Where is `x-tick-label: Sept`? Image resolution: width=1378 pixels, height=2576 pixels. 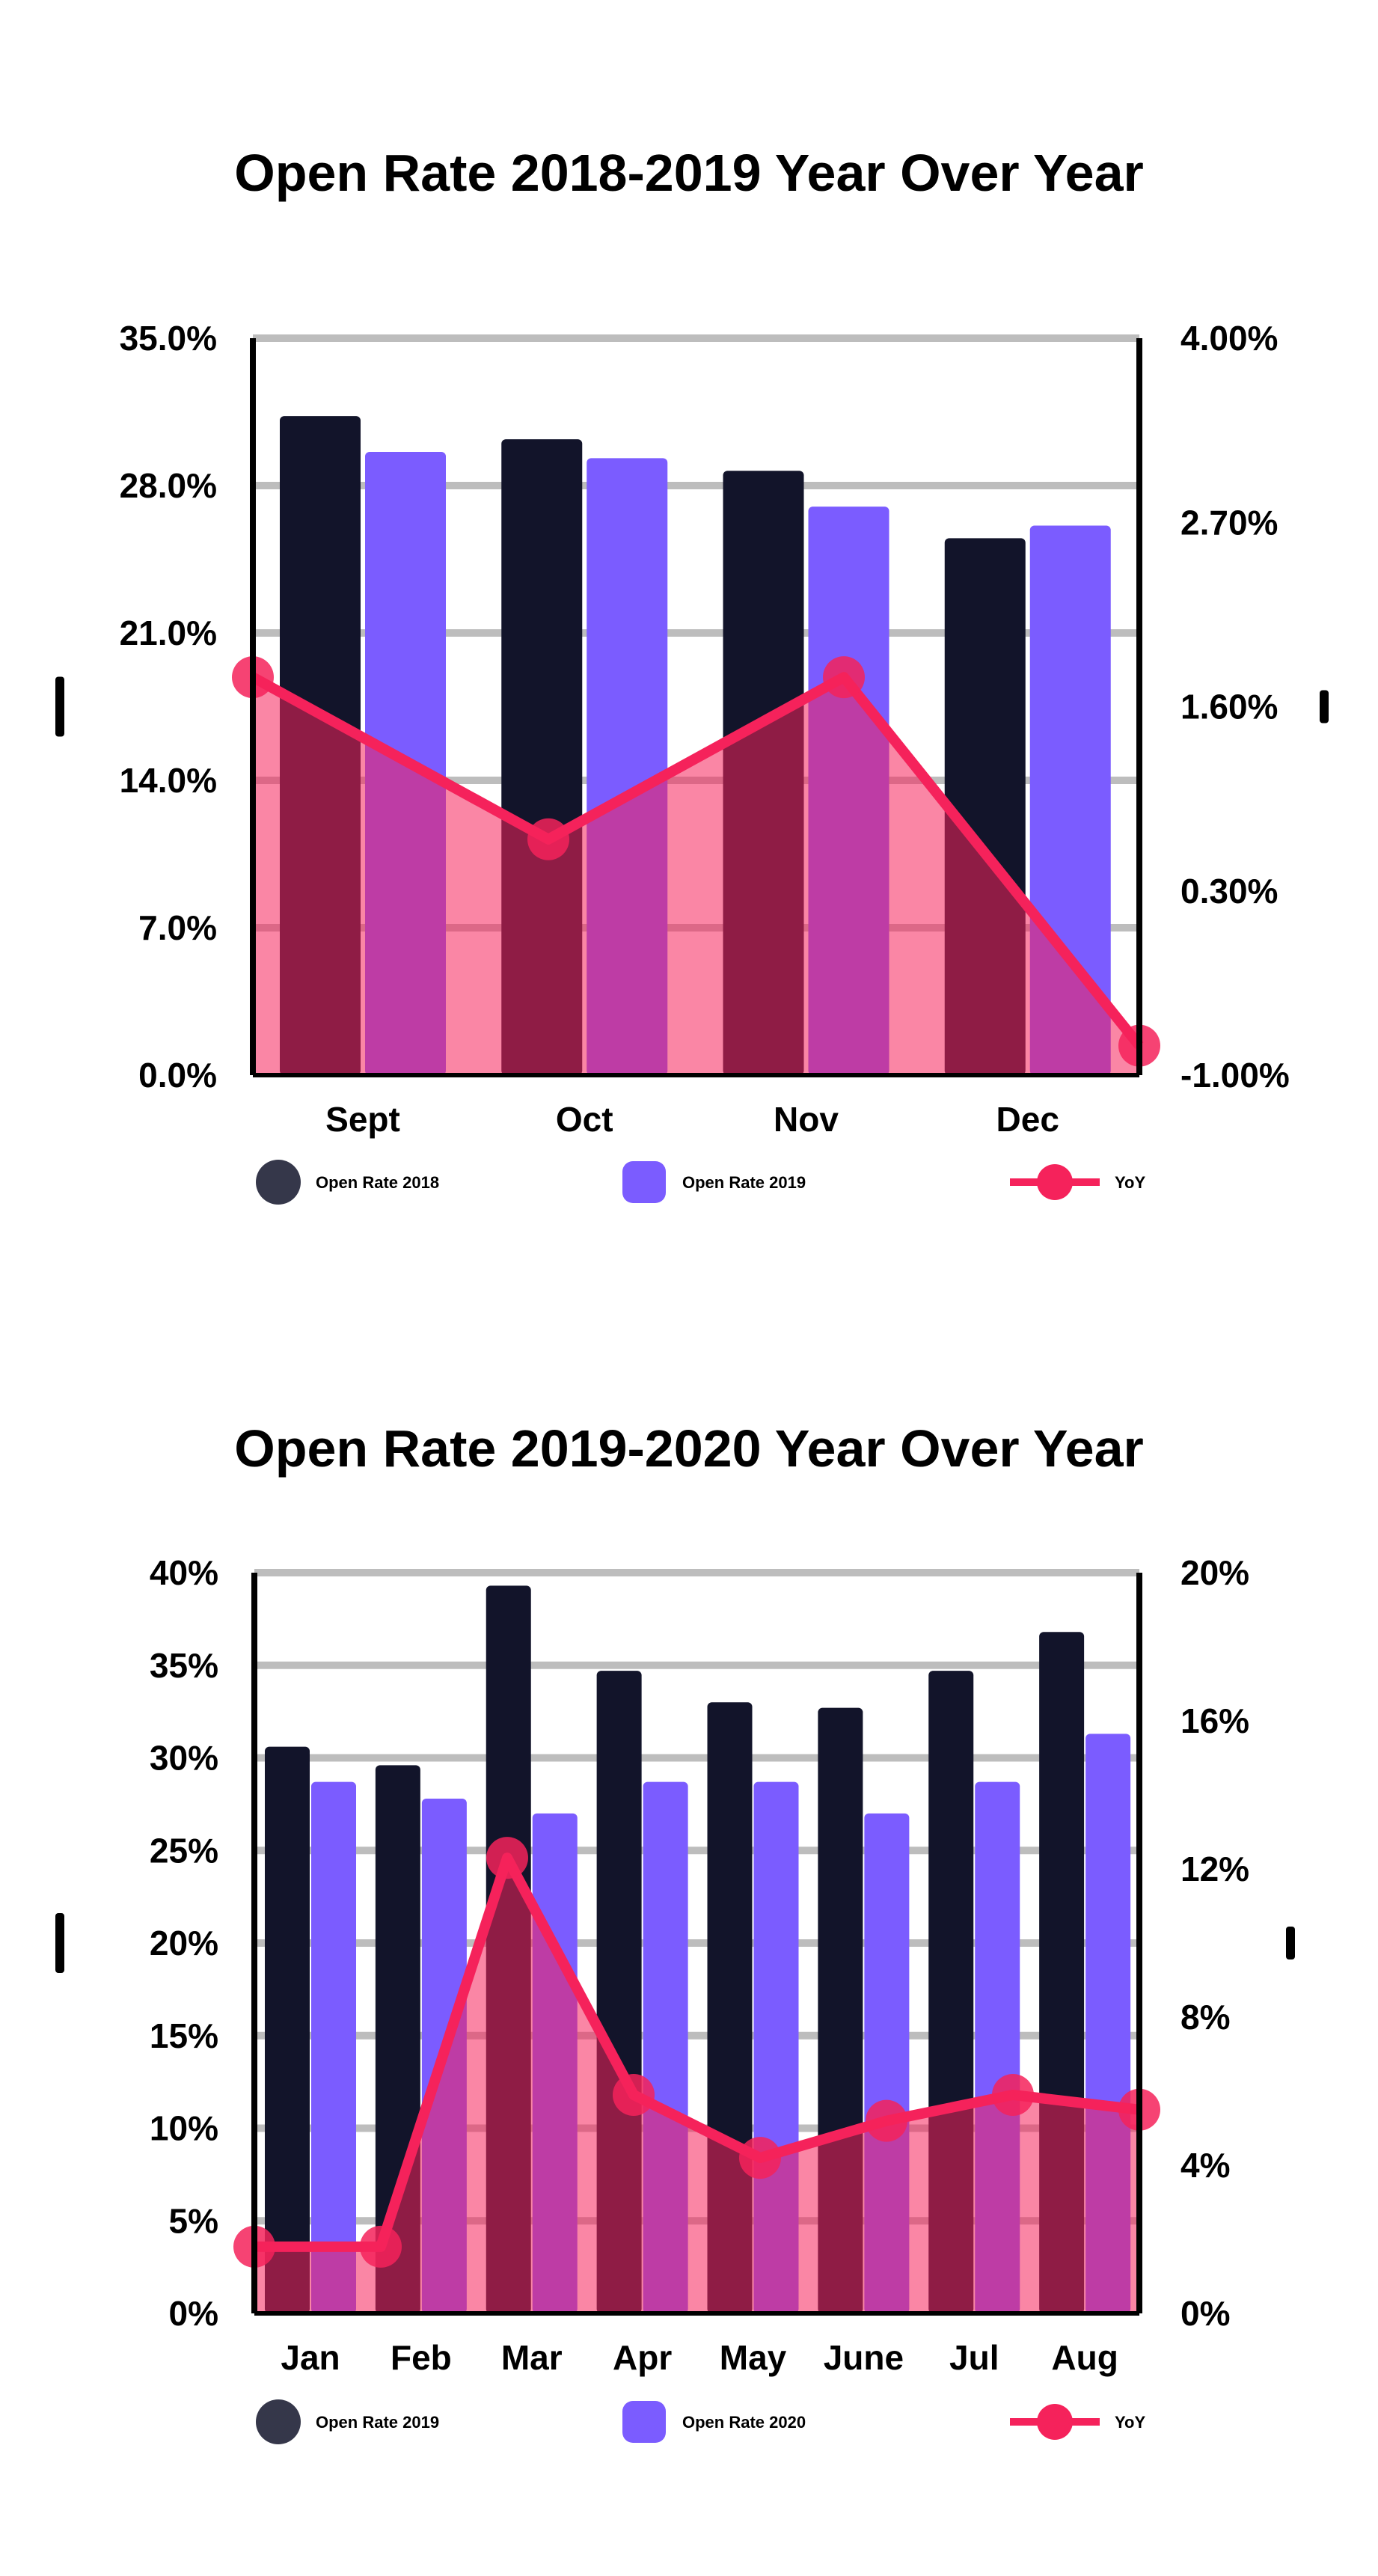 x-tick-label: Sept is located at coordinates (362, 1119).